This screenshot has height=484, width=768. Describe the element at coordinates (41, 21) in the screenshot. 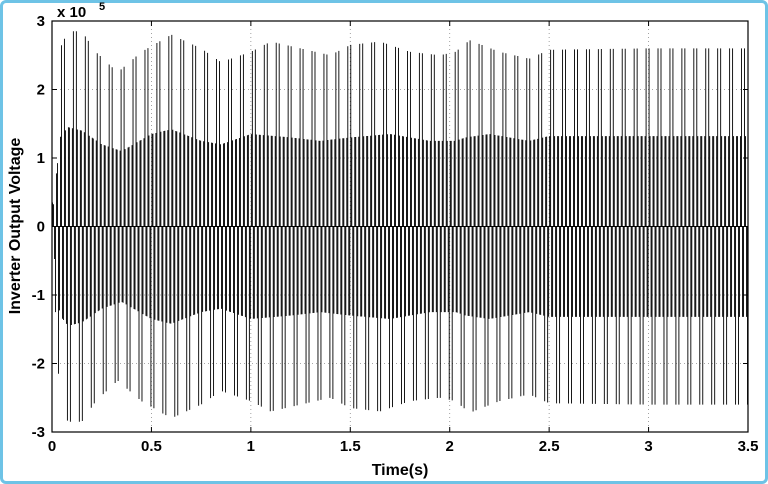

I see `y-tick-label: 3` at that location.